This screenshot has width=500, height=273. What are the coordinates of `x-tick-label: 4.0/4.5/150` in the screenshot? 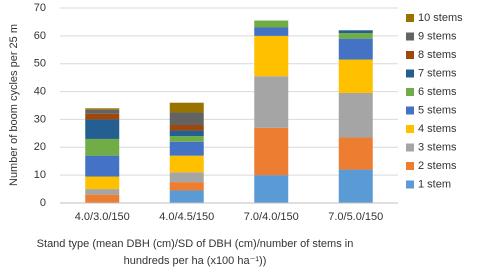 It's located at (186, 217).